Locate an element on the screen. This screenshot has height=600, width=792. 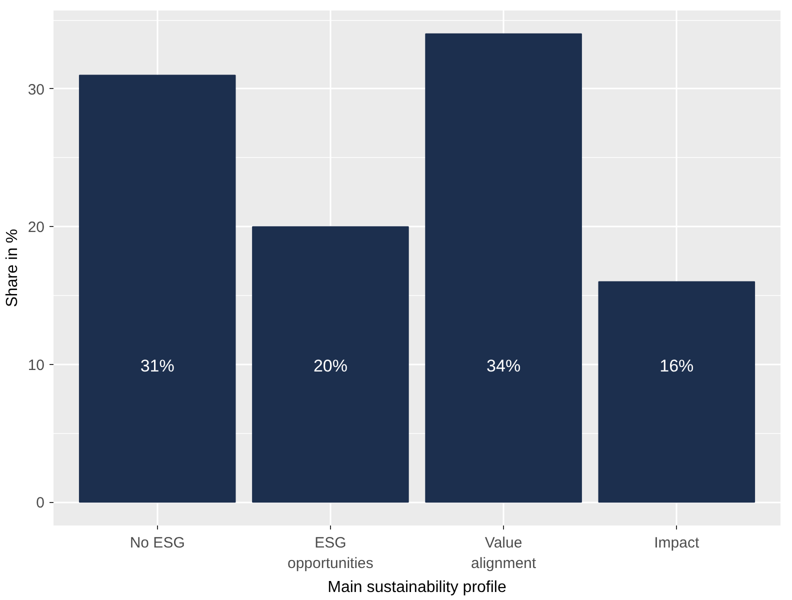
y-tick-label: 20 is located at coordinates (36, 227).